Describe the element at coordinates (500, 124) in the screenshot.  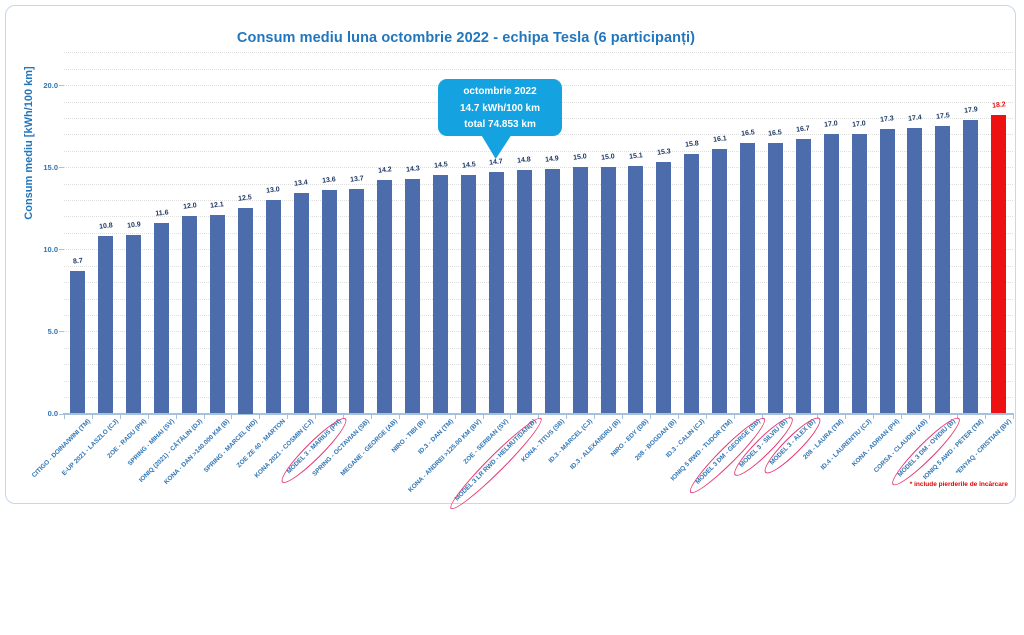
I see `callout-total-distance: total 74.853 km` at that location.